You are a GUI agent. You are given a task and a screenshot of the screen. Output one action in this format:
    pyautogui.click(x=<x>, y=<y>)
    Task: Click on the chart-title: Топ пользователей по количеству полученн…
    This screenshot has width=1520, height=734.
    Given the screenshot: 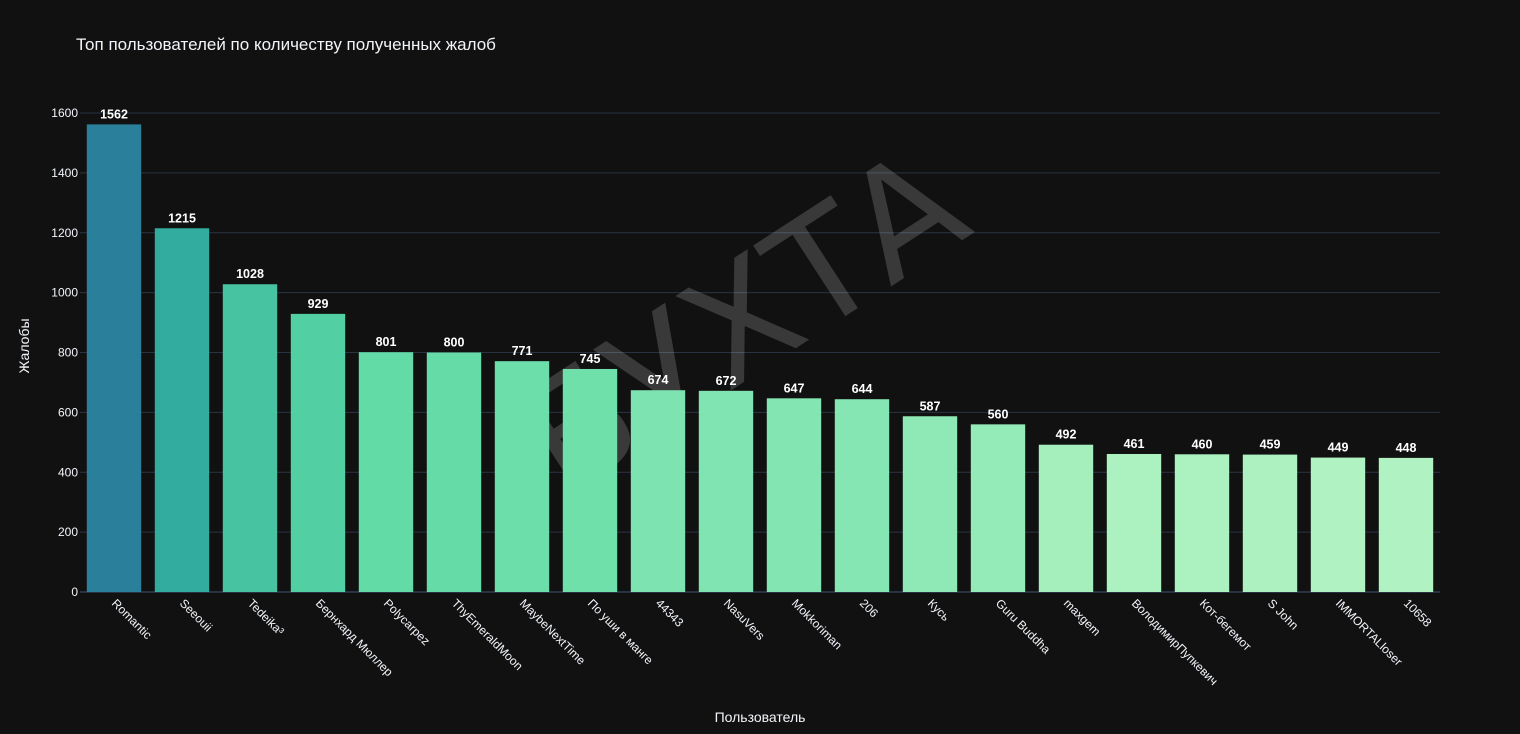 What is the action you would take?
    pyautogui.click(x=286, y=44)
    